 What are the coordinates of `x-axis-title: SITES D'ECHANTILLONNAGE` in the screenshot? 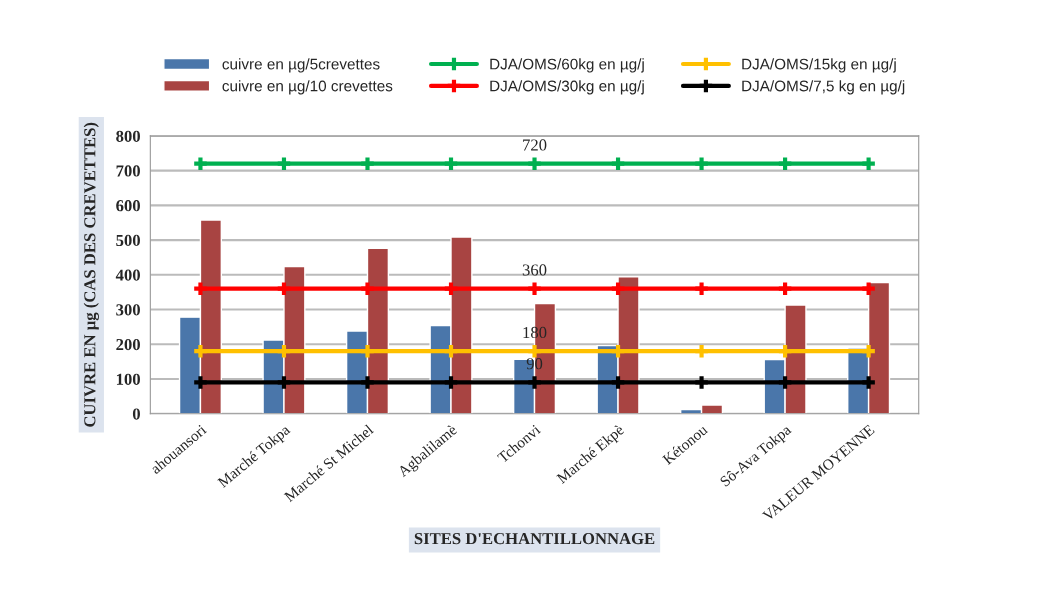 It's located at (534, 539).